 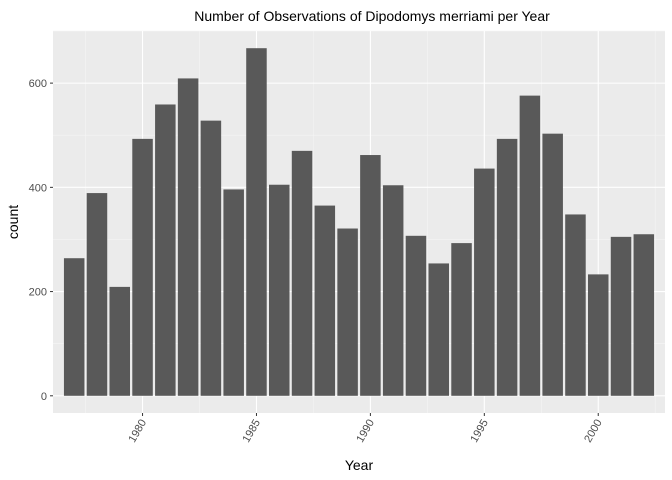 I want to click on x-axis-title: Year, so click(x=359, y=465).